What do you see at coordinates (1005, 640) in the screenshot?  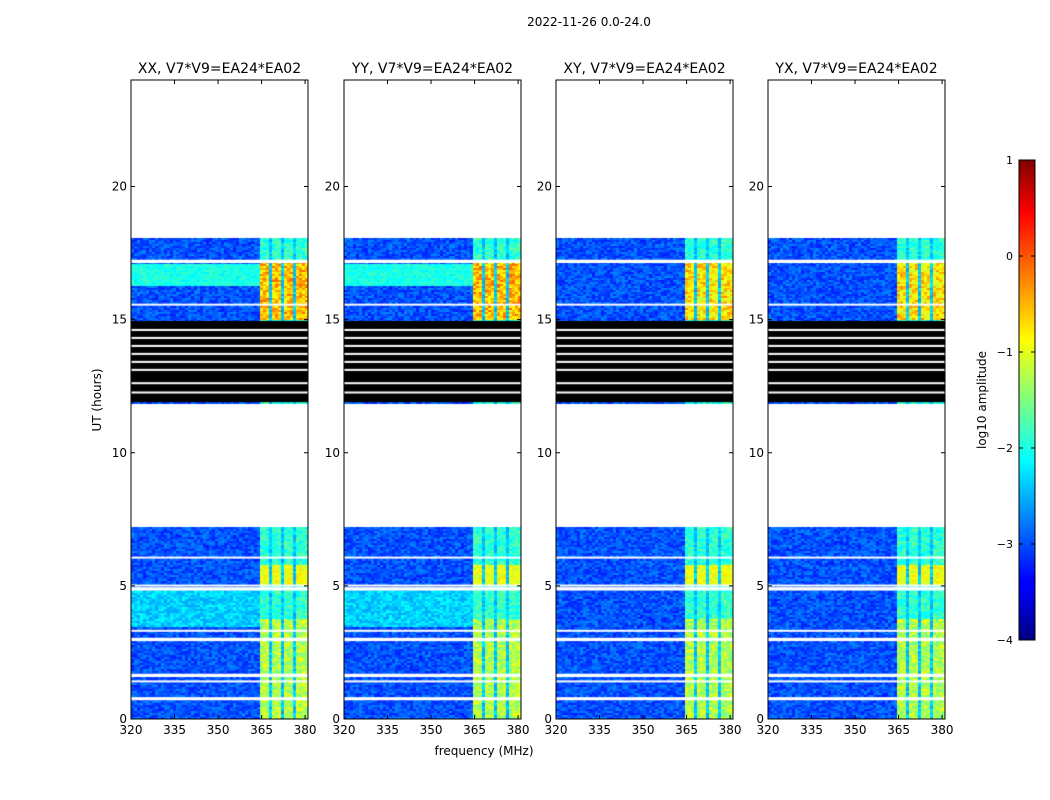 I see `colorbar-tick-label: −4` at bounding box center [1005, 640].